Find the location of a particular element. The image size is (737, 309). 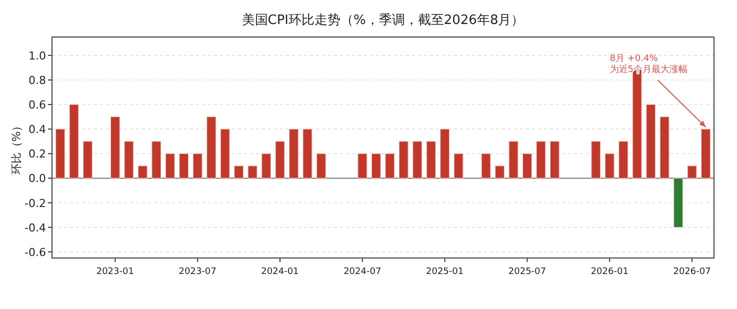

y-tick-label: -0.4 is located at coordinates (35, 227).